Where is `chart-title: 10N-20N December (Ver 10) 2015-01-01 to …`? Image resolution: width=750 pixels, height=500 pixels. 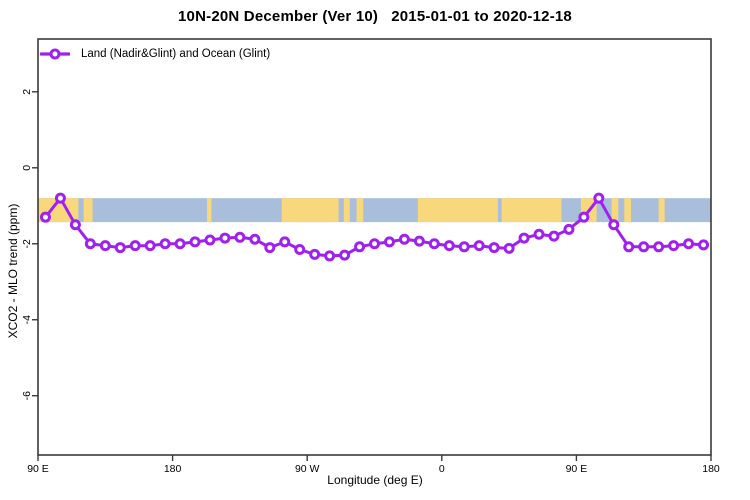 chart-title: 10N-20N December (Ver 10) 2015-01-01 to … is located at coordinates (375, 16).